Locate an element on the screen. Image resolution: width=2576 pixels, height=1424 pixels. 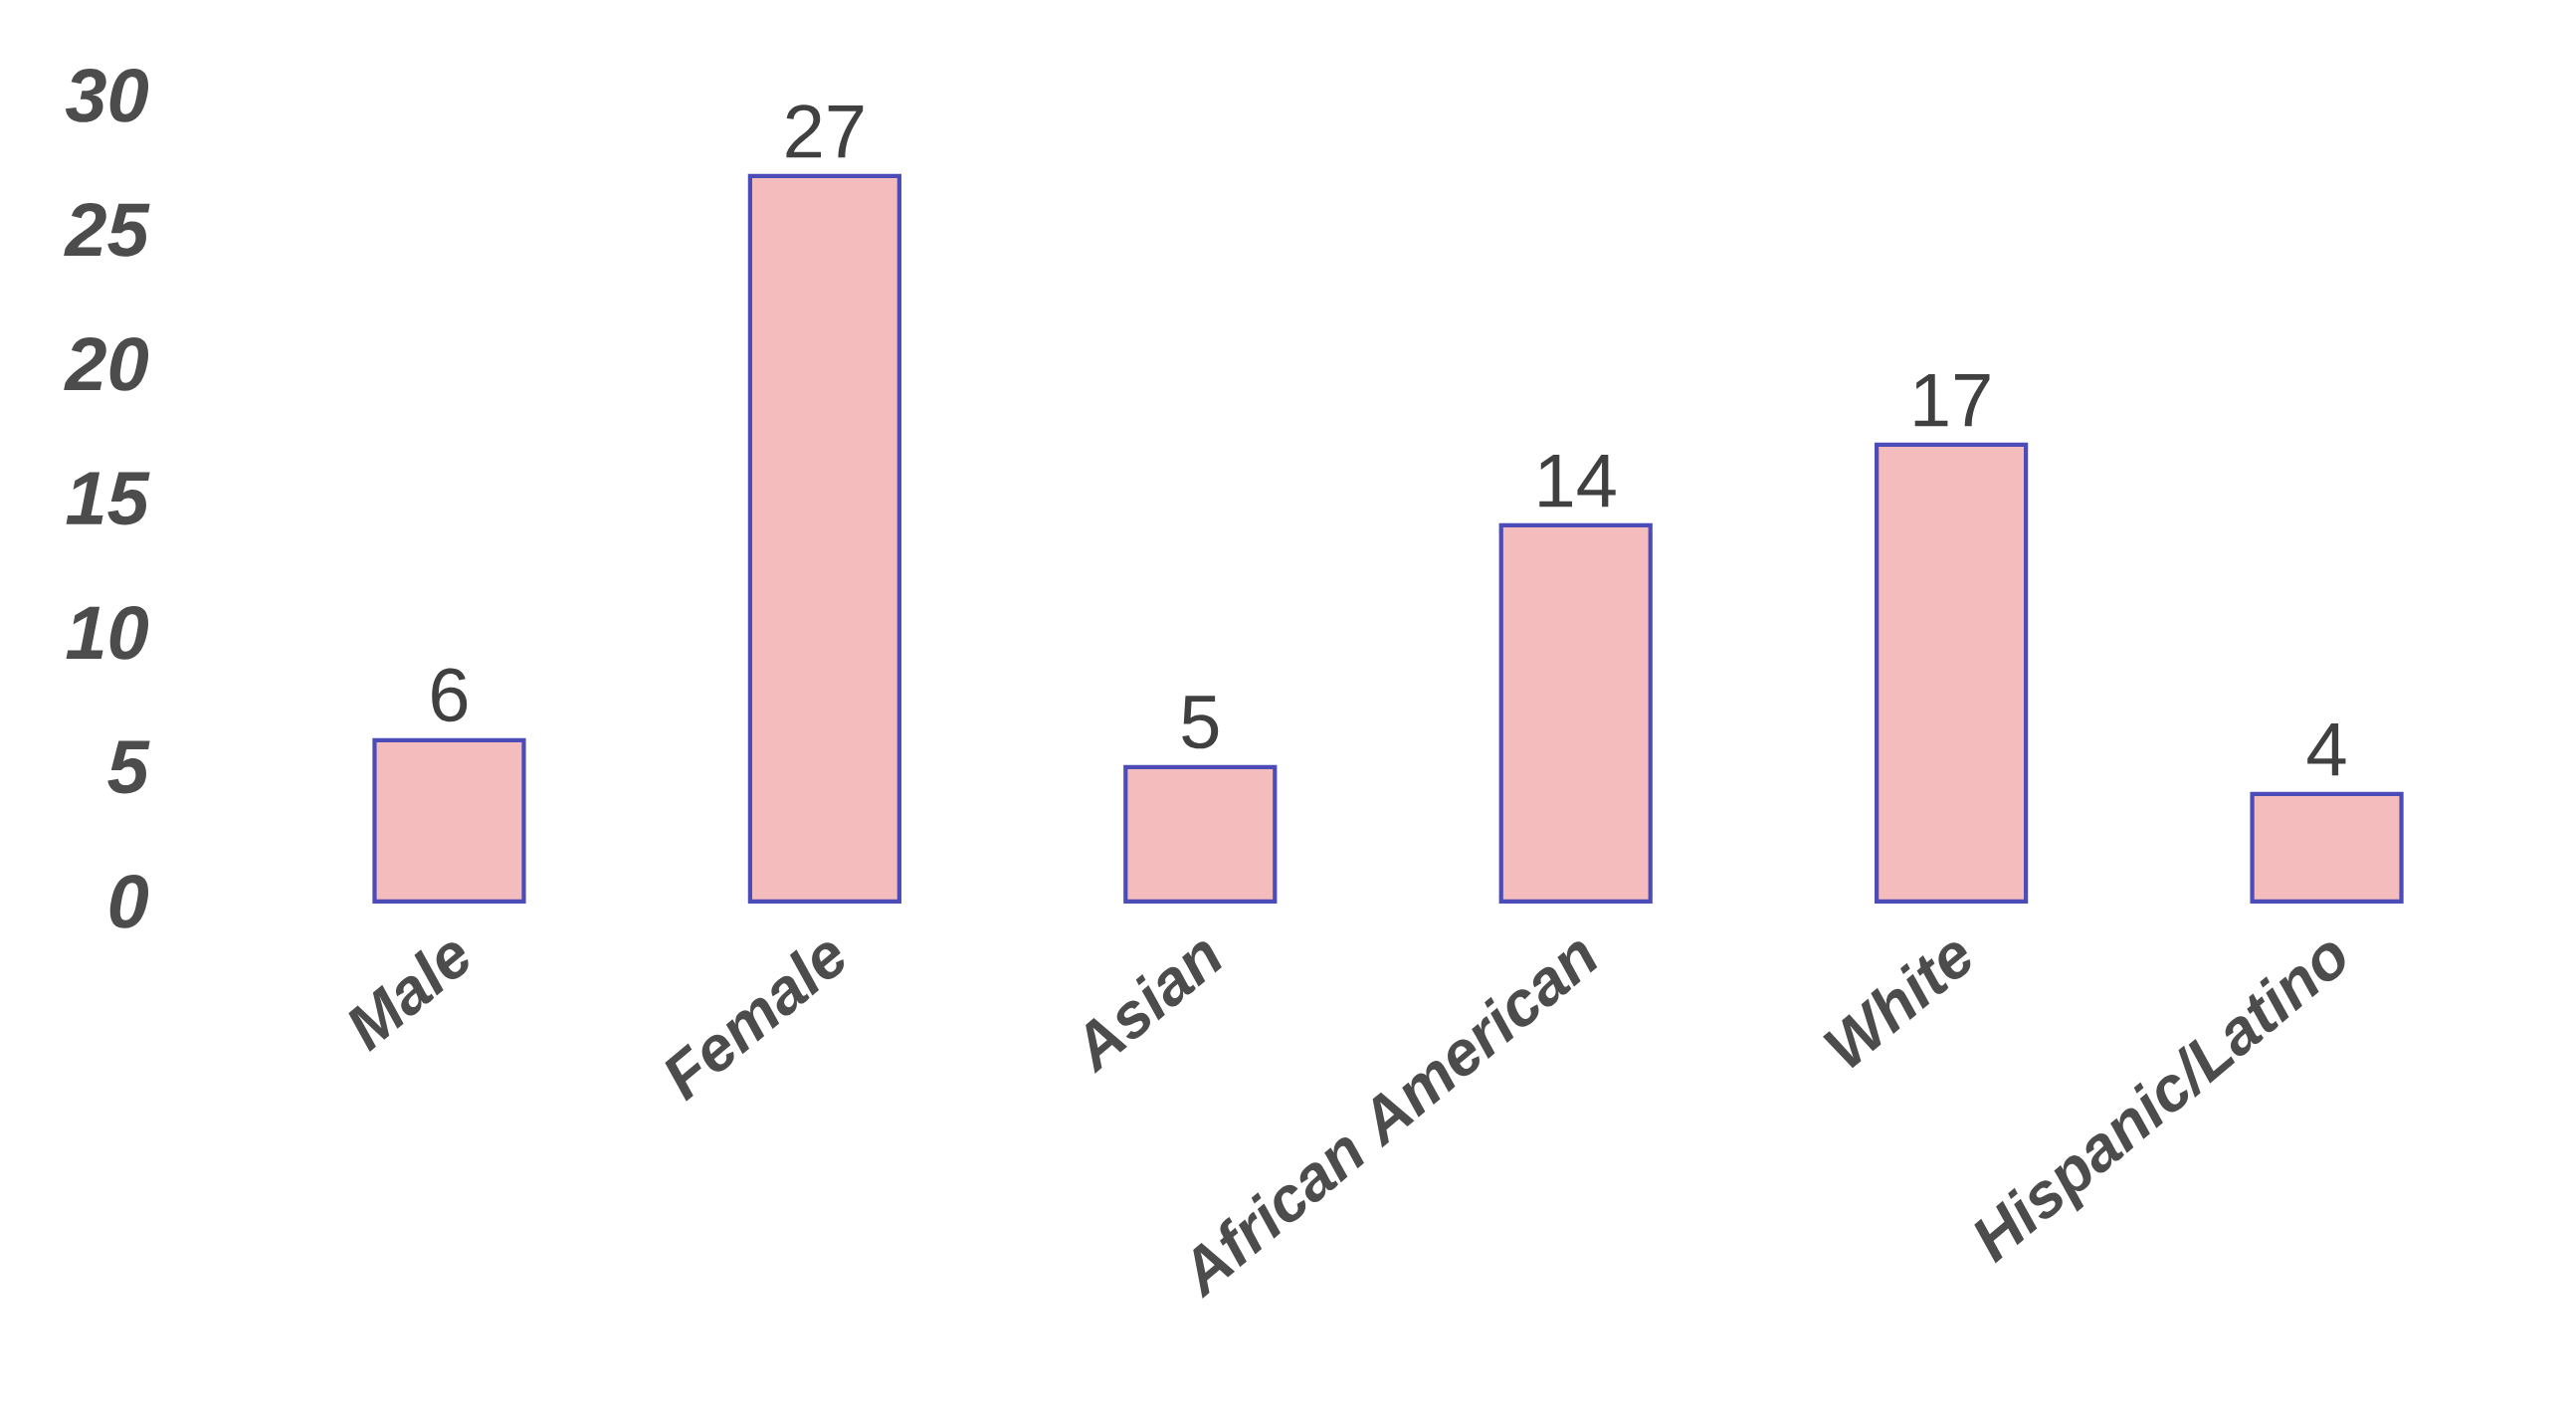
y-tick-label: 5 is located at coordinates (128, 767).